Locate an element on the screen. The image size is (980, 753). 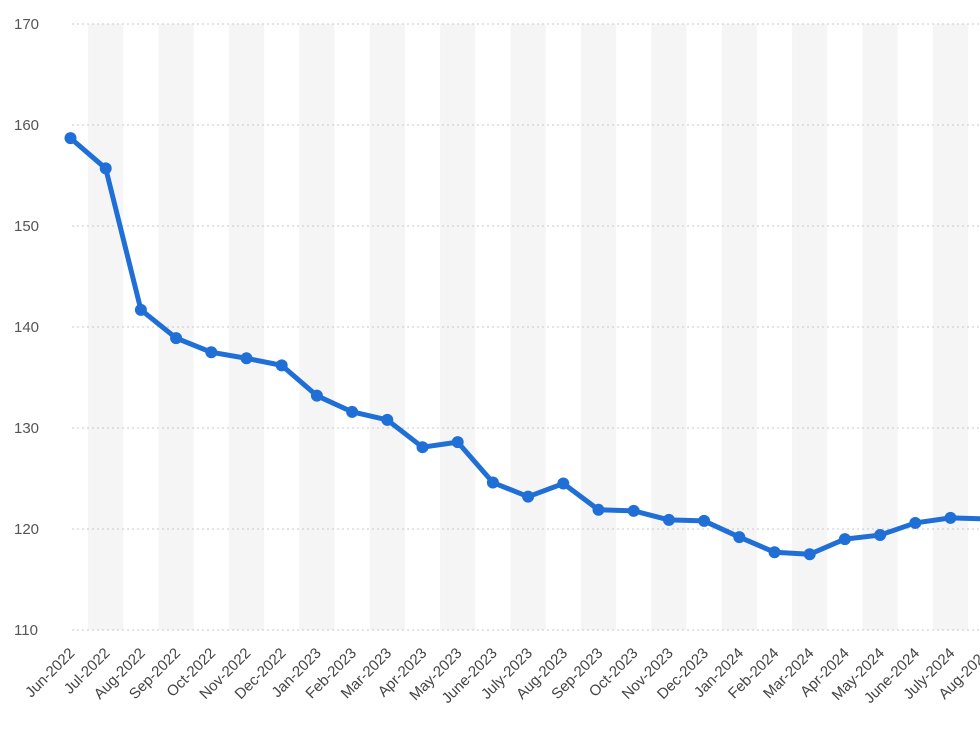
y-tick-label: 130 is located at coordinates (26, 428).